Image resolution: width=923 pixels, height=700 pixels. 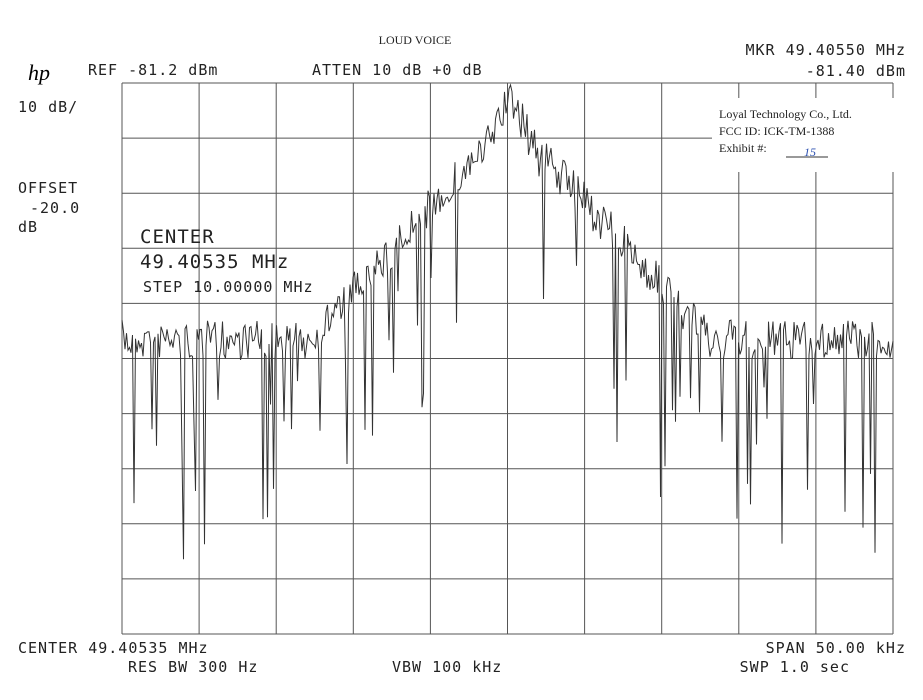 What do you see at coordinates (228, 287) in the screenshot?
I see `step: STEP 10.00000 MHz` at bounding box center [228, 287].